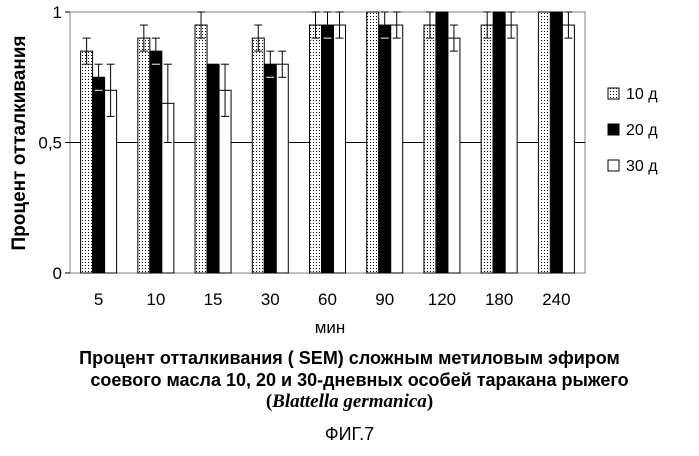 The image size is (699, 456). I want to click on x-tick-label: 90, so click(384, 299).